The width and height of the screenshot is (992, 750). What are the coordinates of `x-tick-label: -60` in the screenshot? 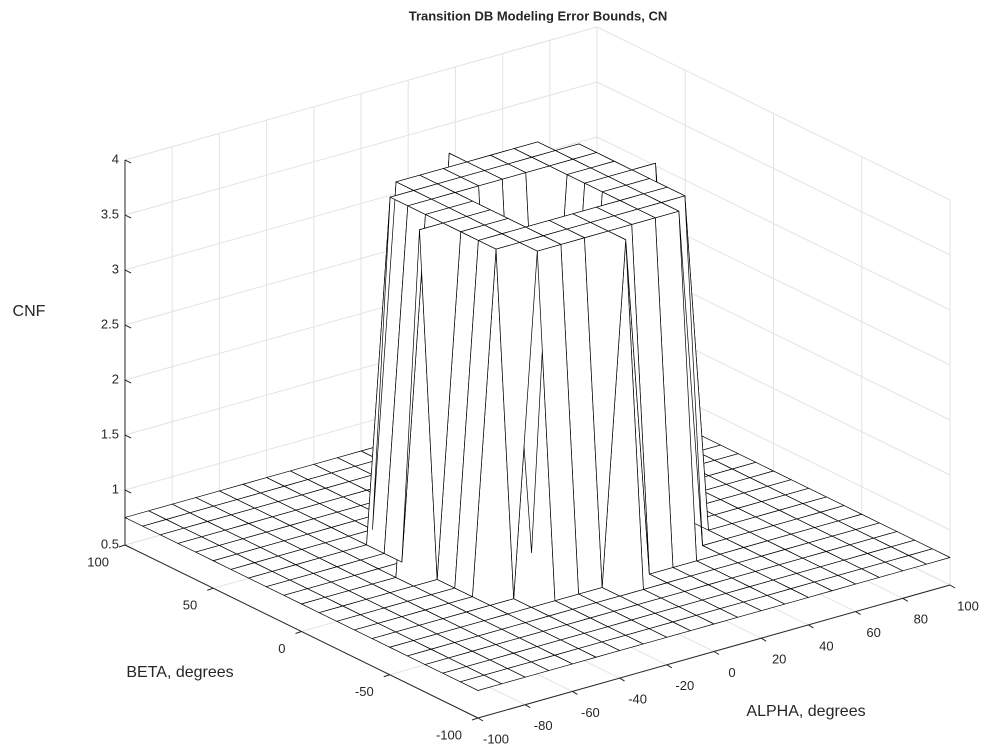 It's located at (590, 712).